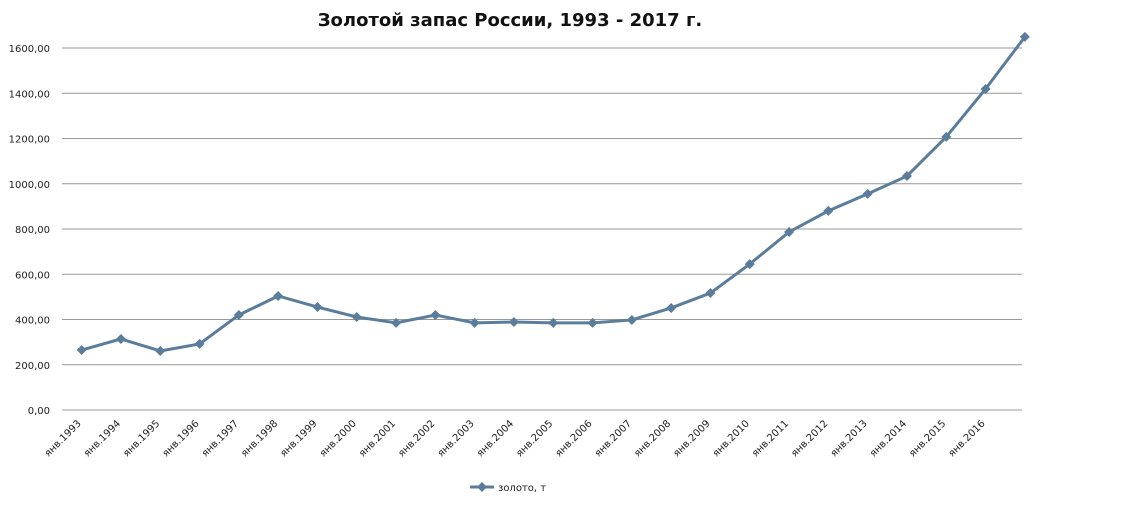  I want to click on legend-marker, so click(482, 487).